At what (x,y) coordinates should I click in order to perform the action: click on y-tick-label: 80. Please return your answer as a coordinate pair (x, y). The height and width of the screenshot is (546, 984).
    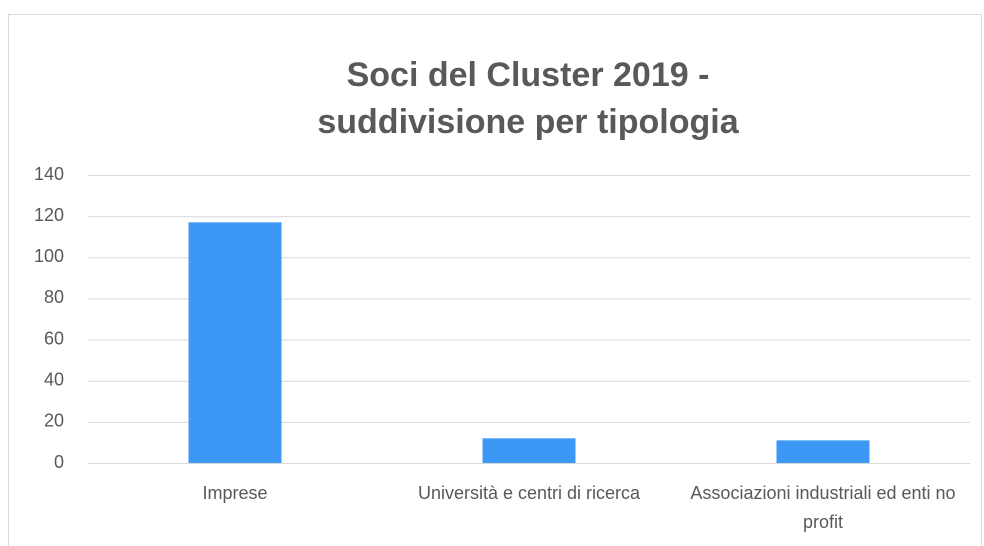
    Looking at the image, I should click on (54, 297).